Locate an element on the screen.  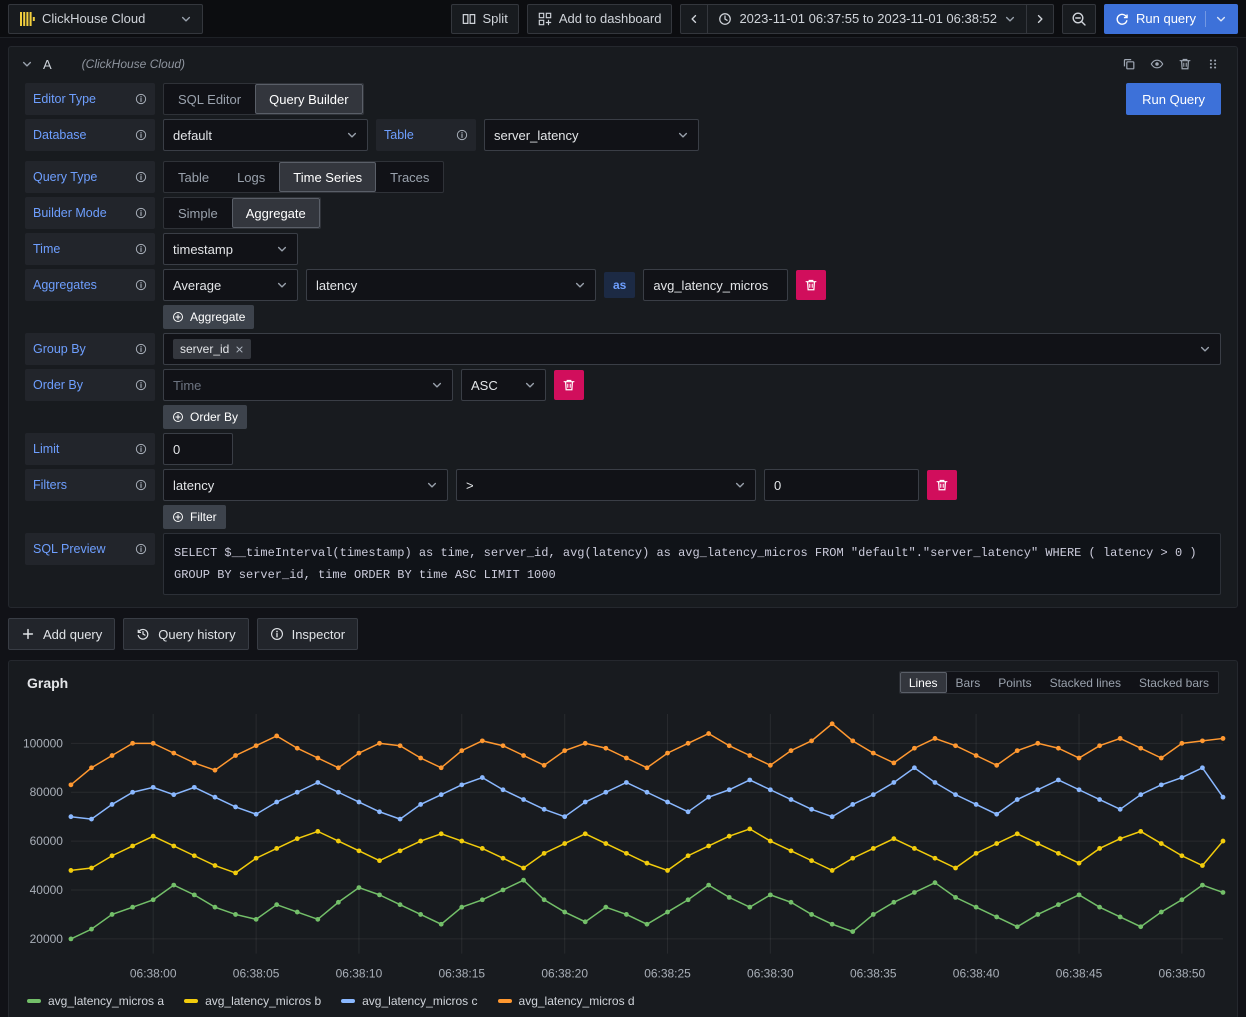
editor-type-toggle: SQL Editor Query Builder is located at coordinates (263, 99).